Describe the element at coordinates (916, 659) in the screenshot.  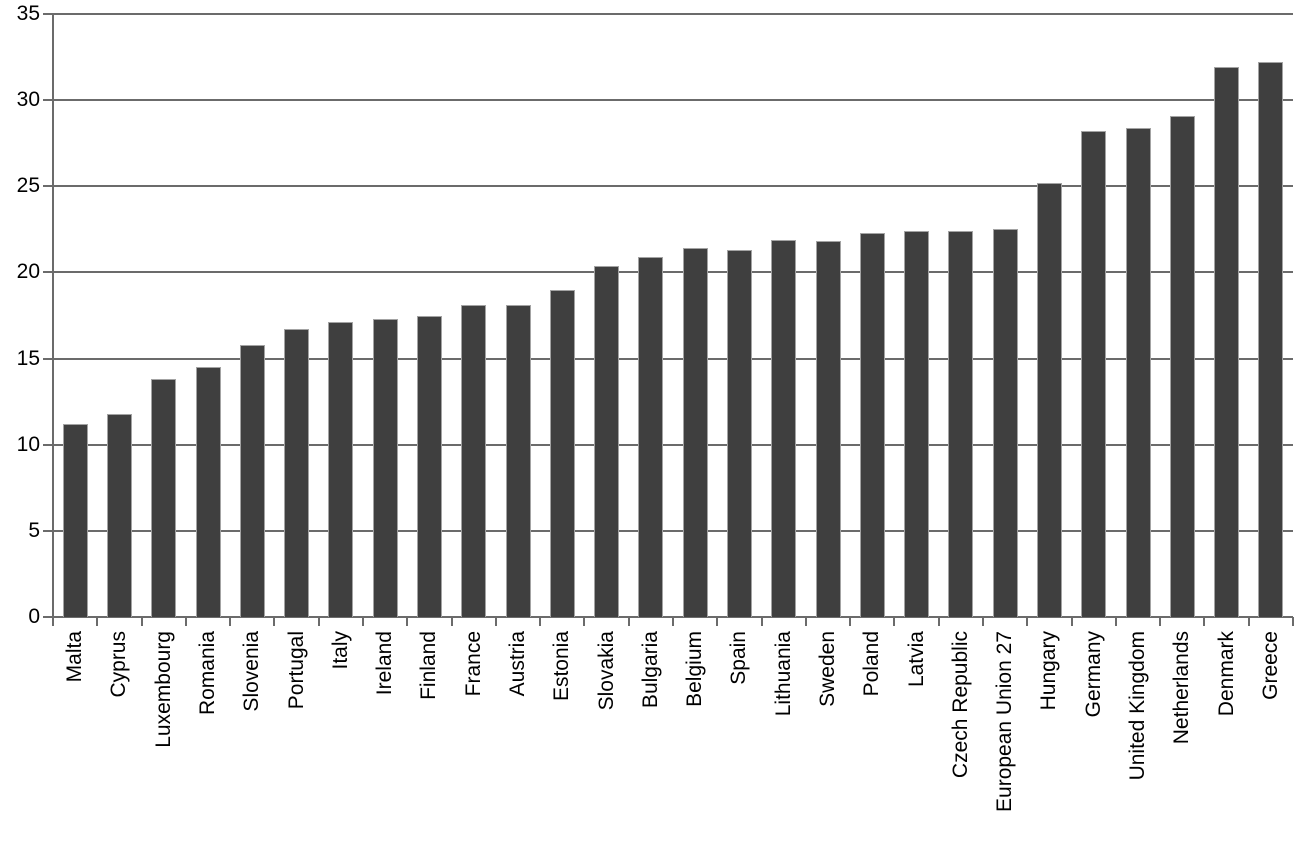
I see `x-axis-label: Latvia` at that location.